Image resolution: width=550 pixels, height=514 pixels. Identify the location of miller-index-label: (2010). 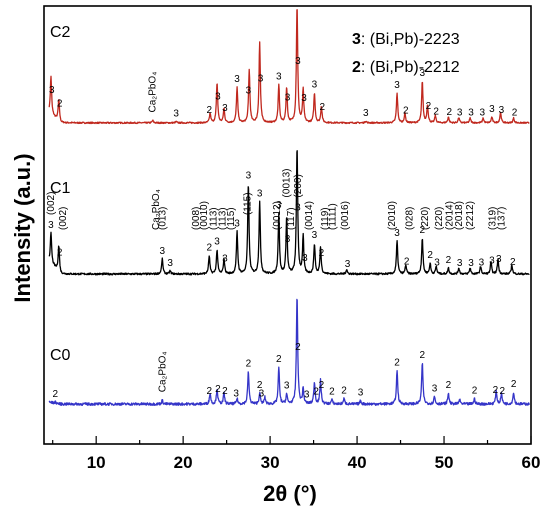
(392, 215).